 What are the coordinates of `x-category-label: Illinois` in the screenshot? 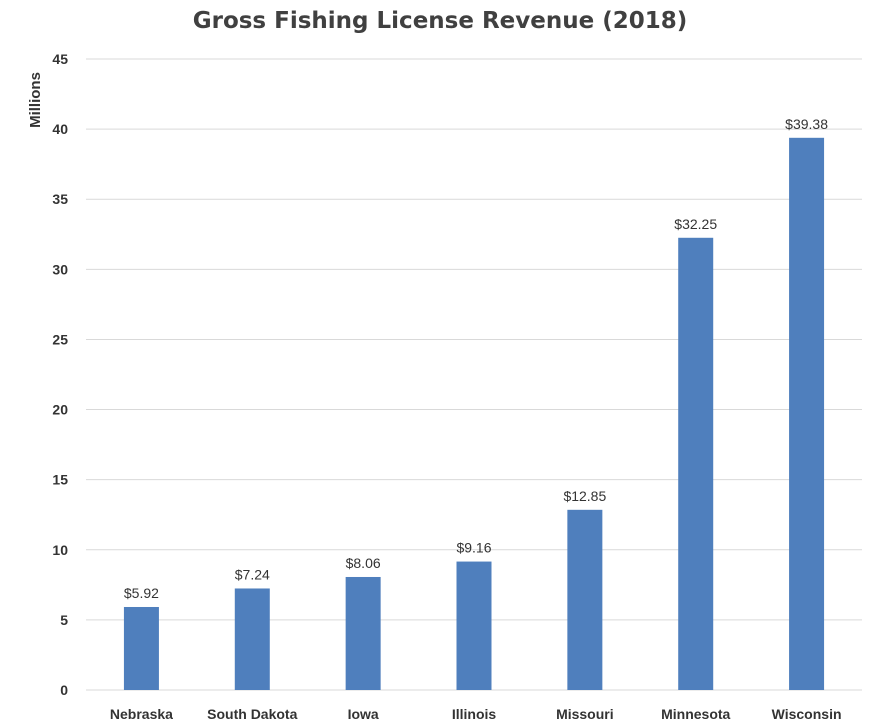 It's located at (474, 714).